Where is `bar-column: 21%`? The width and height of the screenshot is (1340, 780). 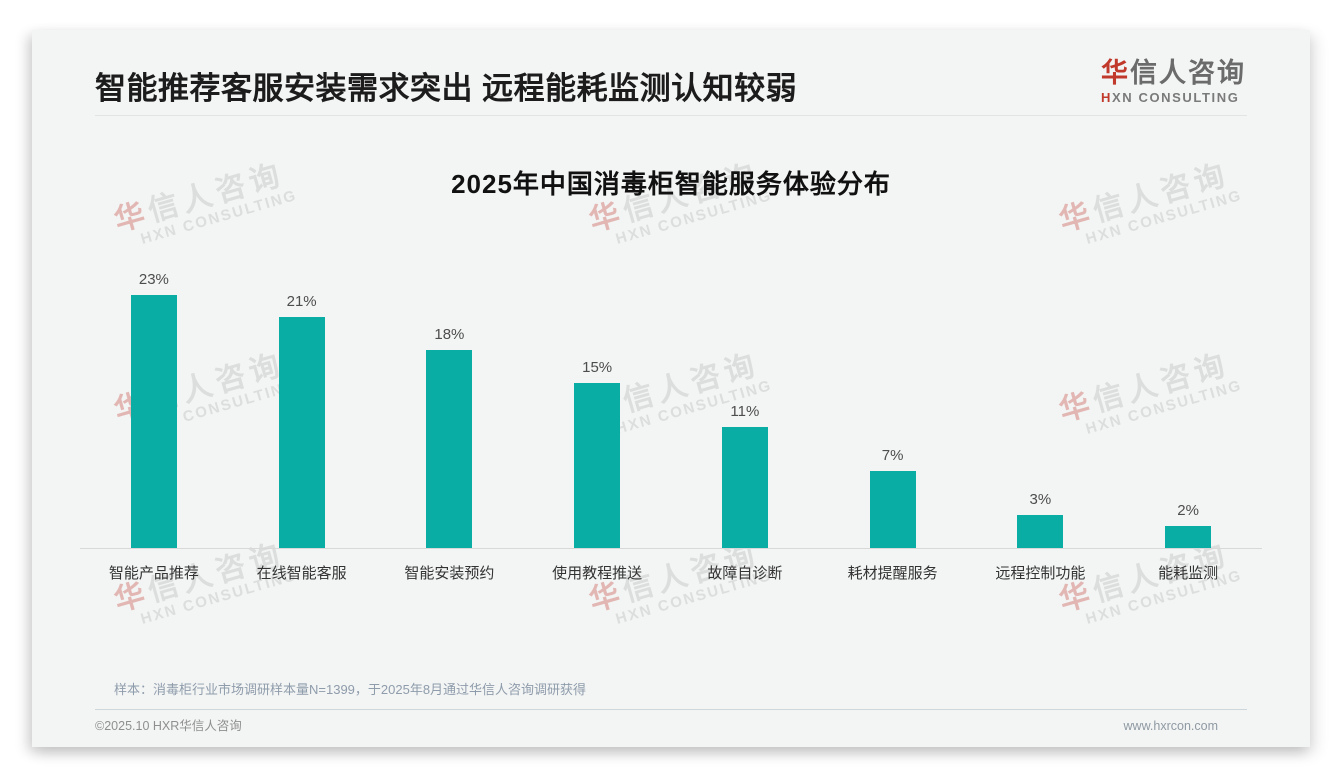
bar-column: 21% is located at coordinates (302, 421).